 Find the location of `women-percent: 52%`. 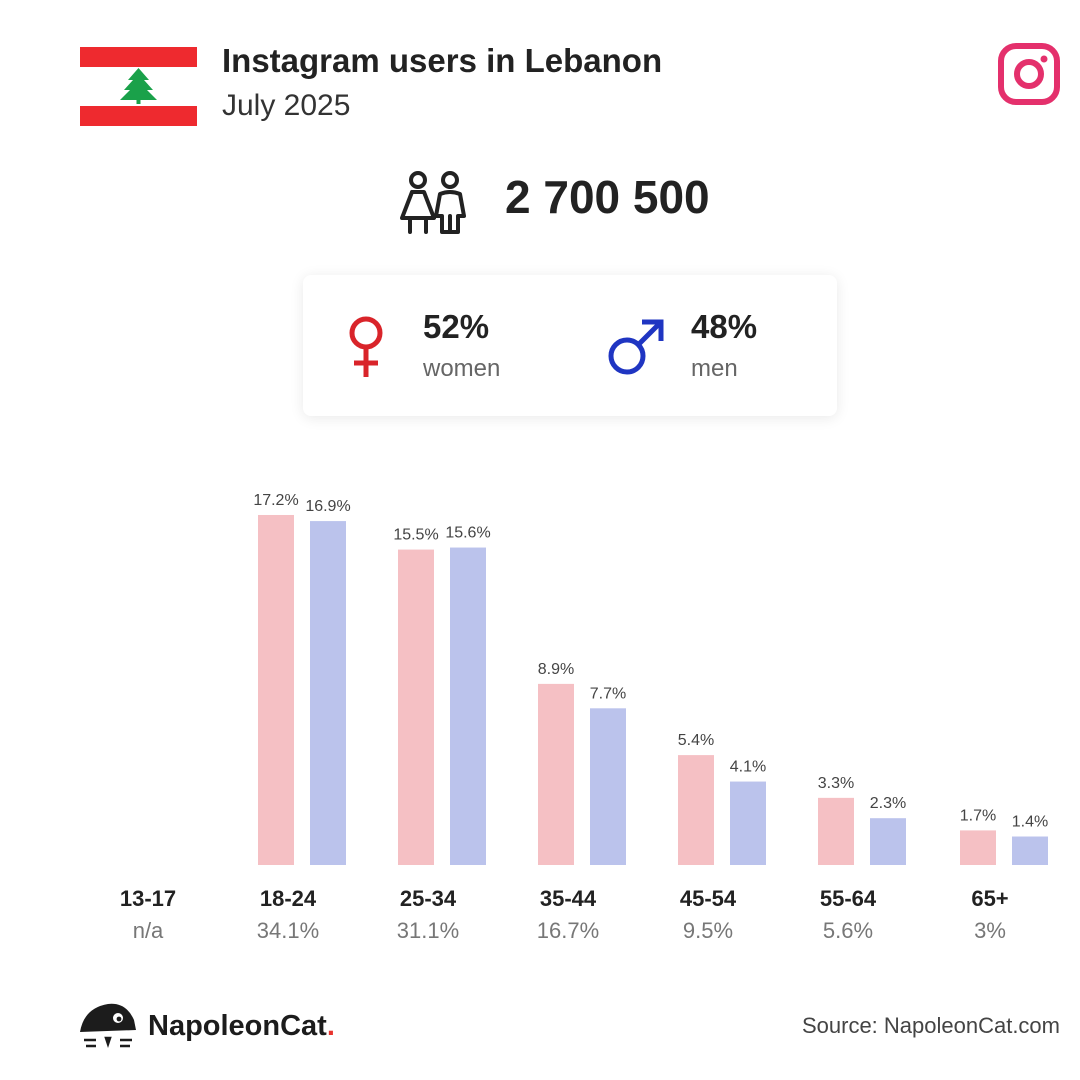

women-percent: 52% is located at coordinates (456, 326).